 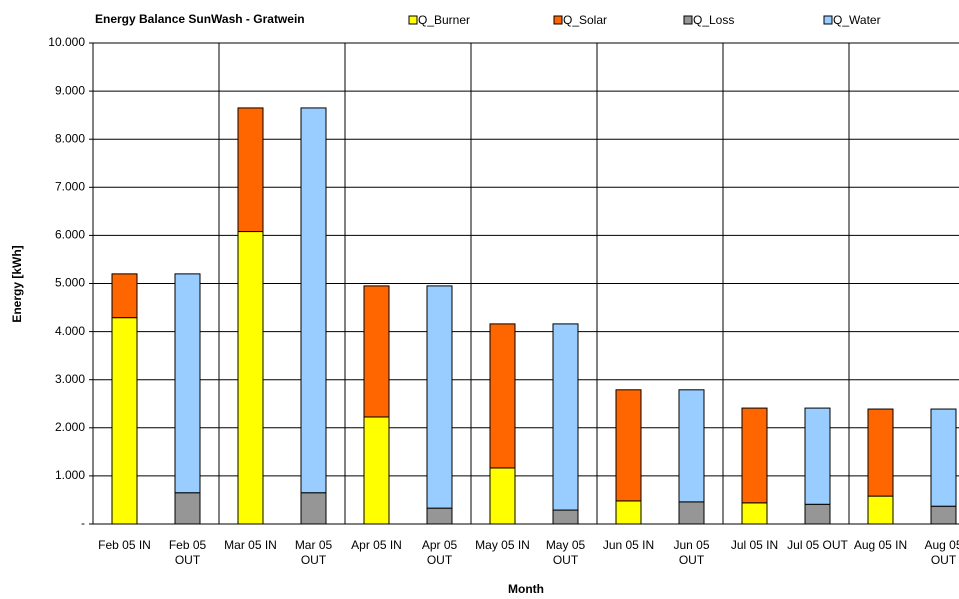 What do you see at coordinates (70, 90) in the screenshot?
I see `y-tick-label: 9.000` at bounding box center [70, 90].